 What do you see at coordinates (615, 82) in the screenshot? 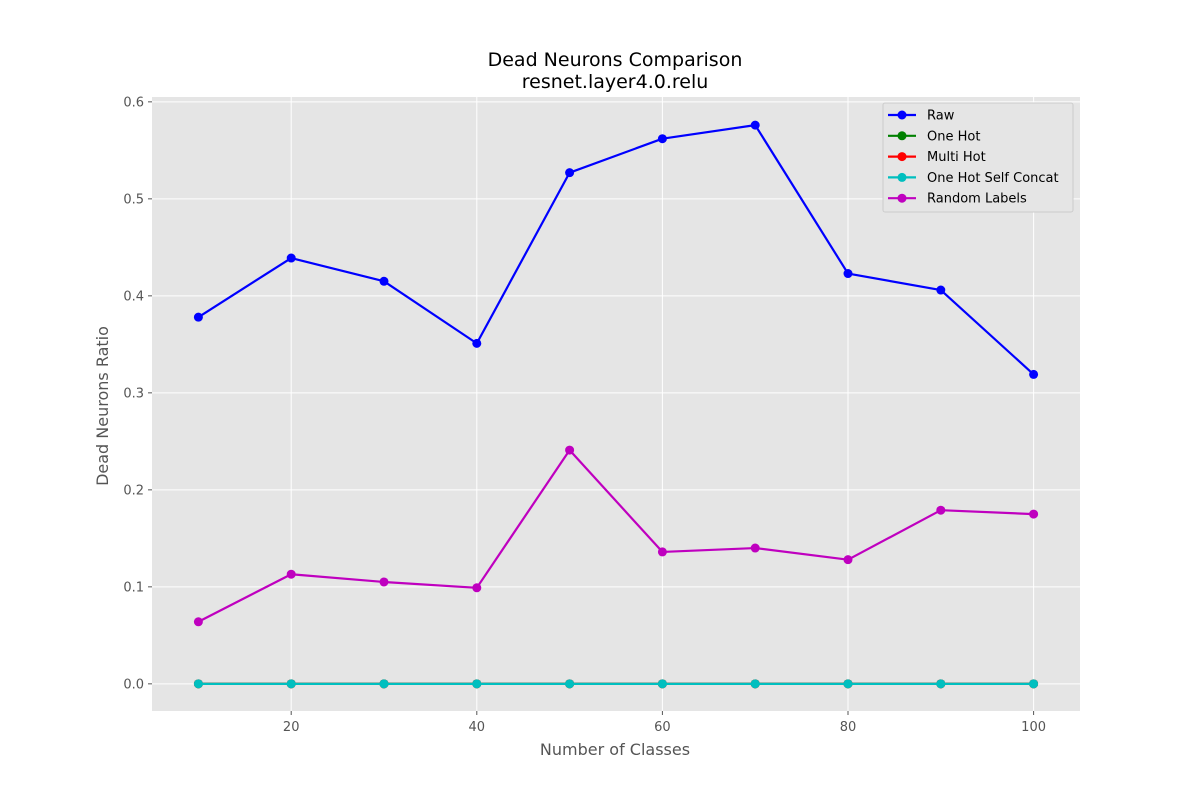
I see `chart-subtitle: resnet.layer4.0.relu` at bounding box center [615, 82].